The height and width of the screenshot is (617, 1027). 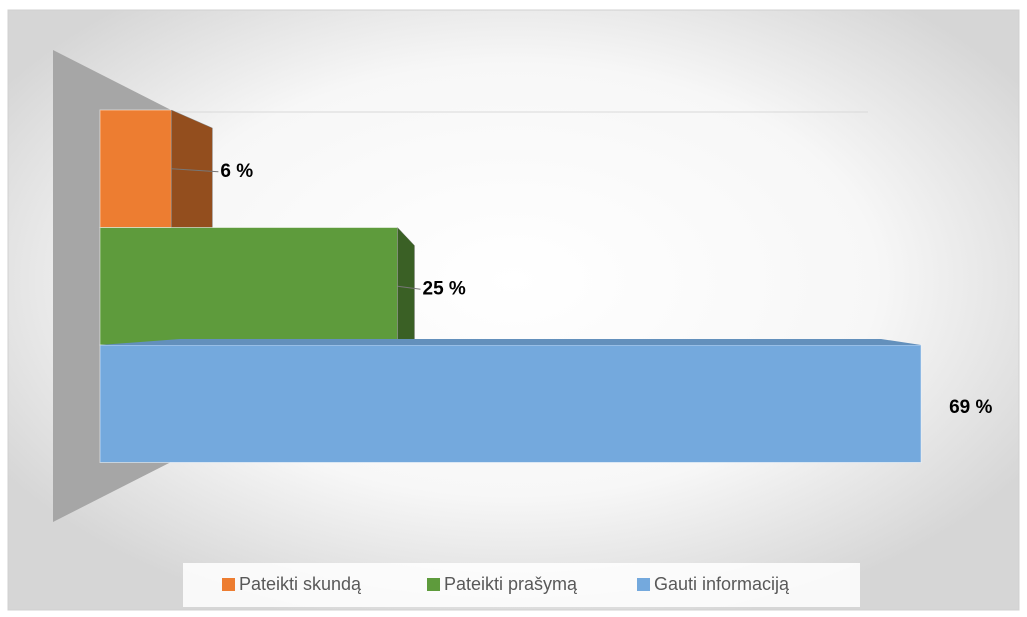 I want to click on data-label: 69 %, so click(x=970, y=407).